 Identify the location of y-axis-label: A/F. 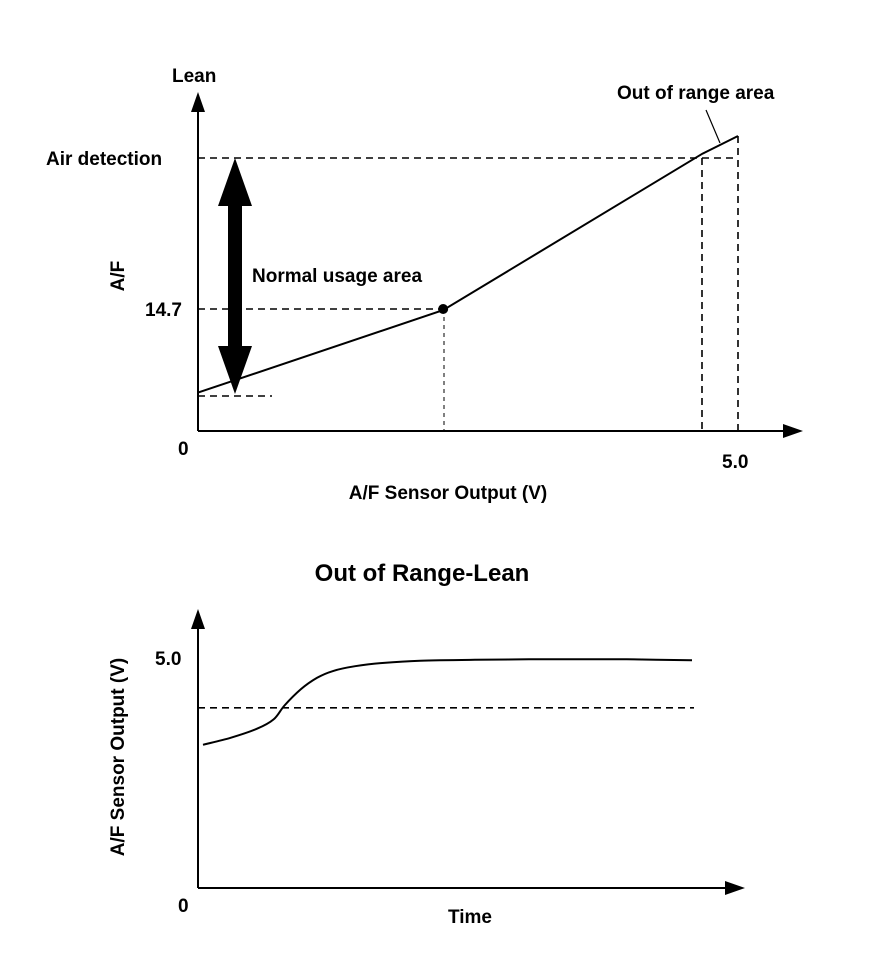
(118, 276).